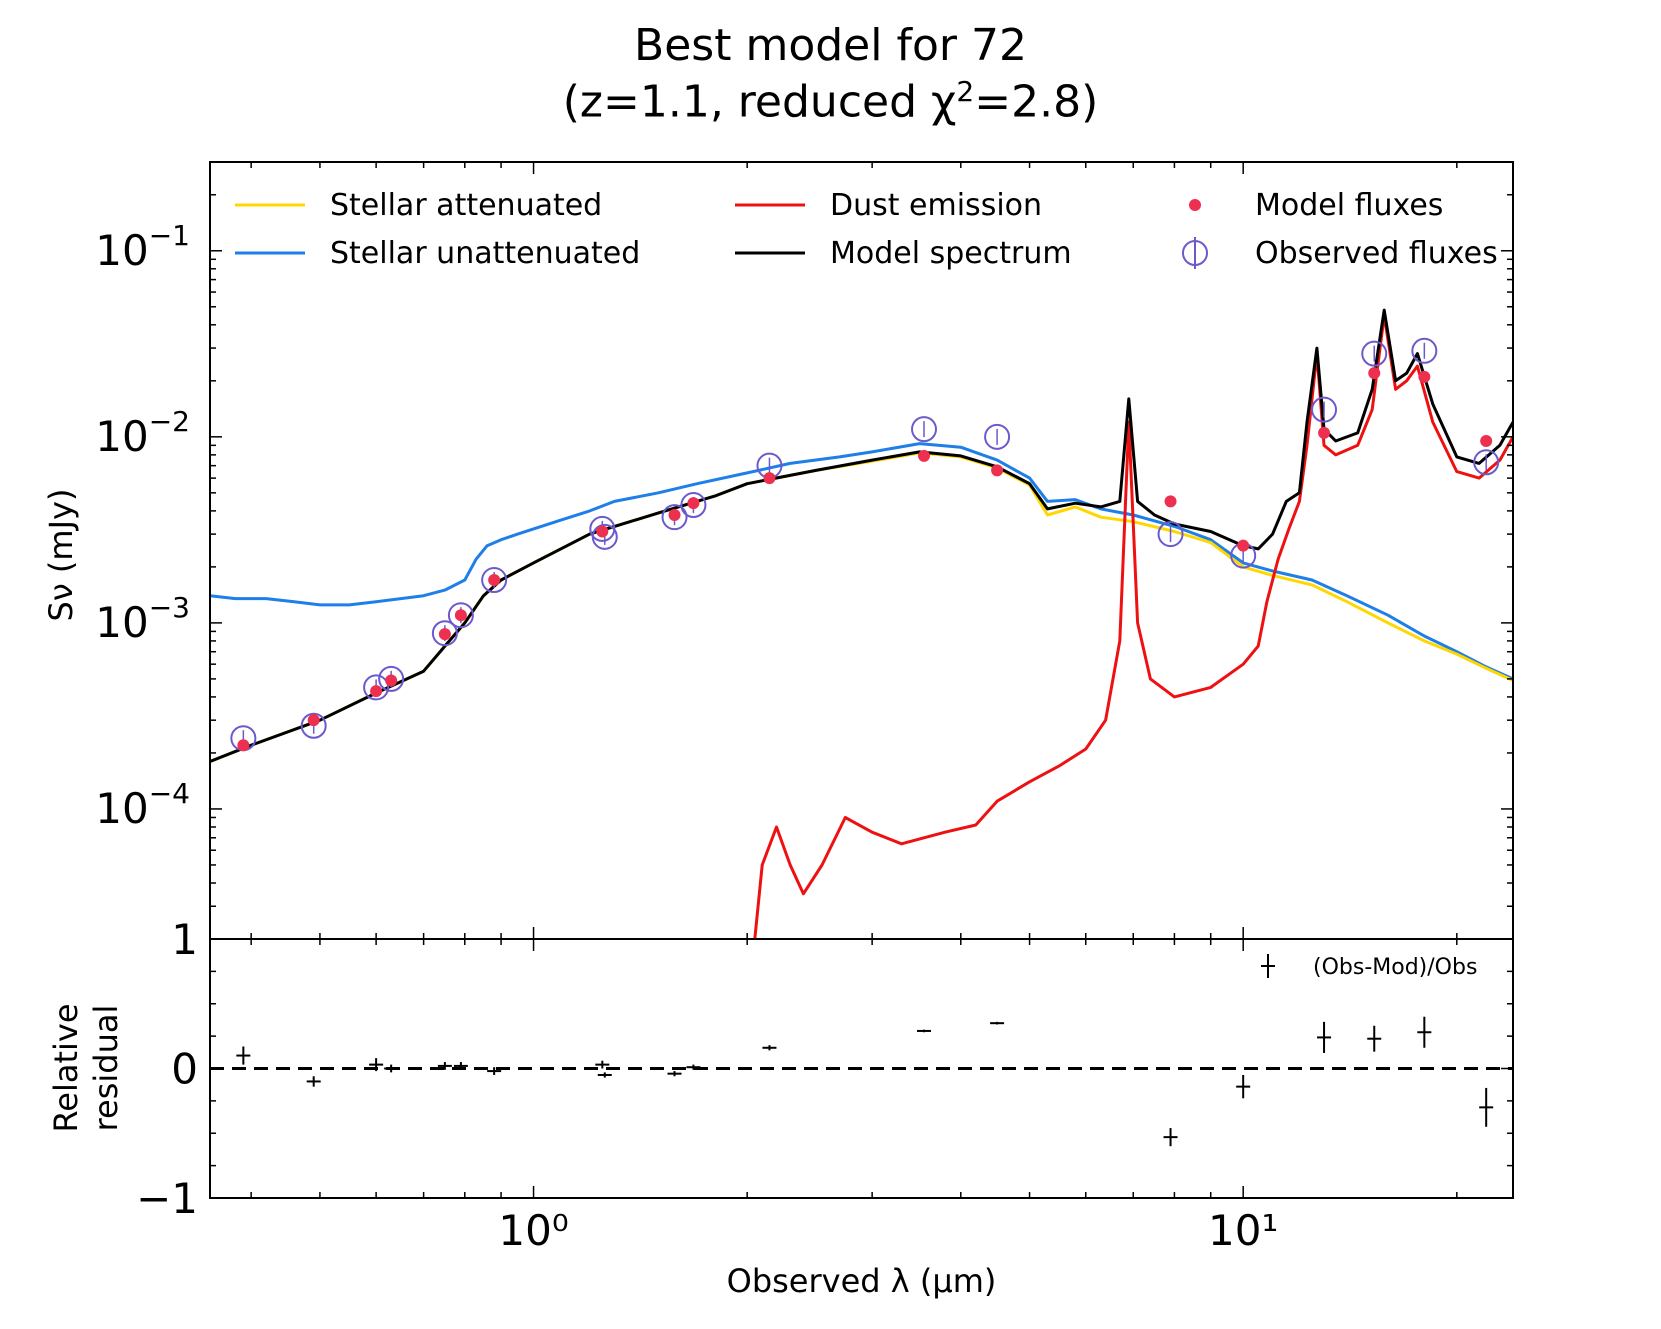 The width and height of the screenshot is (1661, 1329). Describe the element at coordinates (142, 805) in the screenshot. I see `y-tick-label: 10⁻⁴` at that location.